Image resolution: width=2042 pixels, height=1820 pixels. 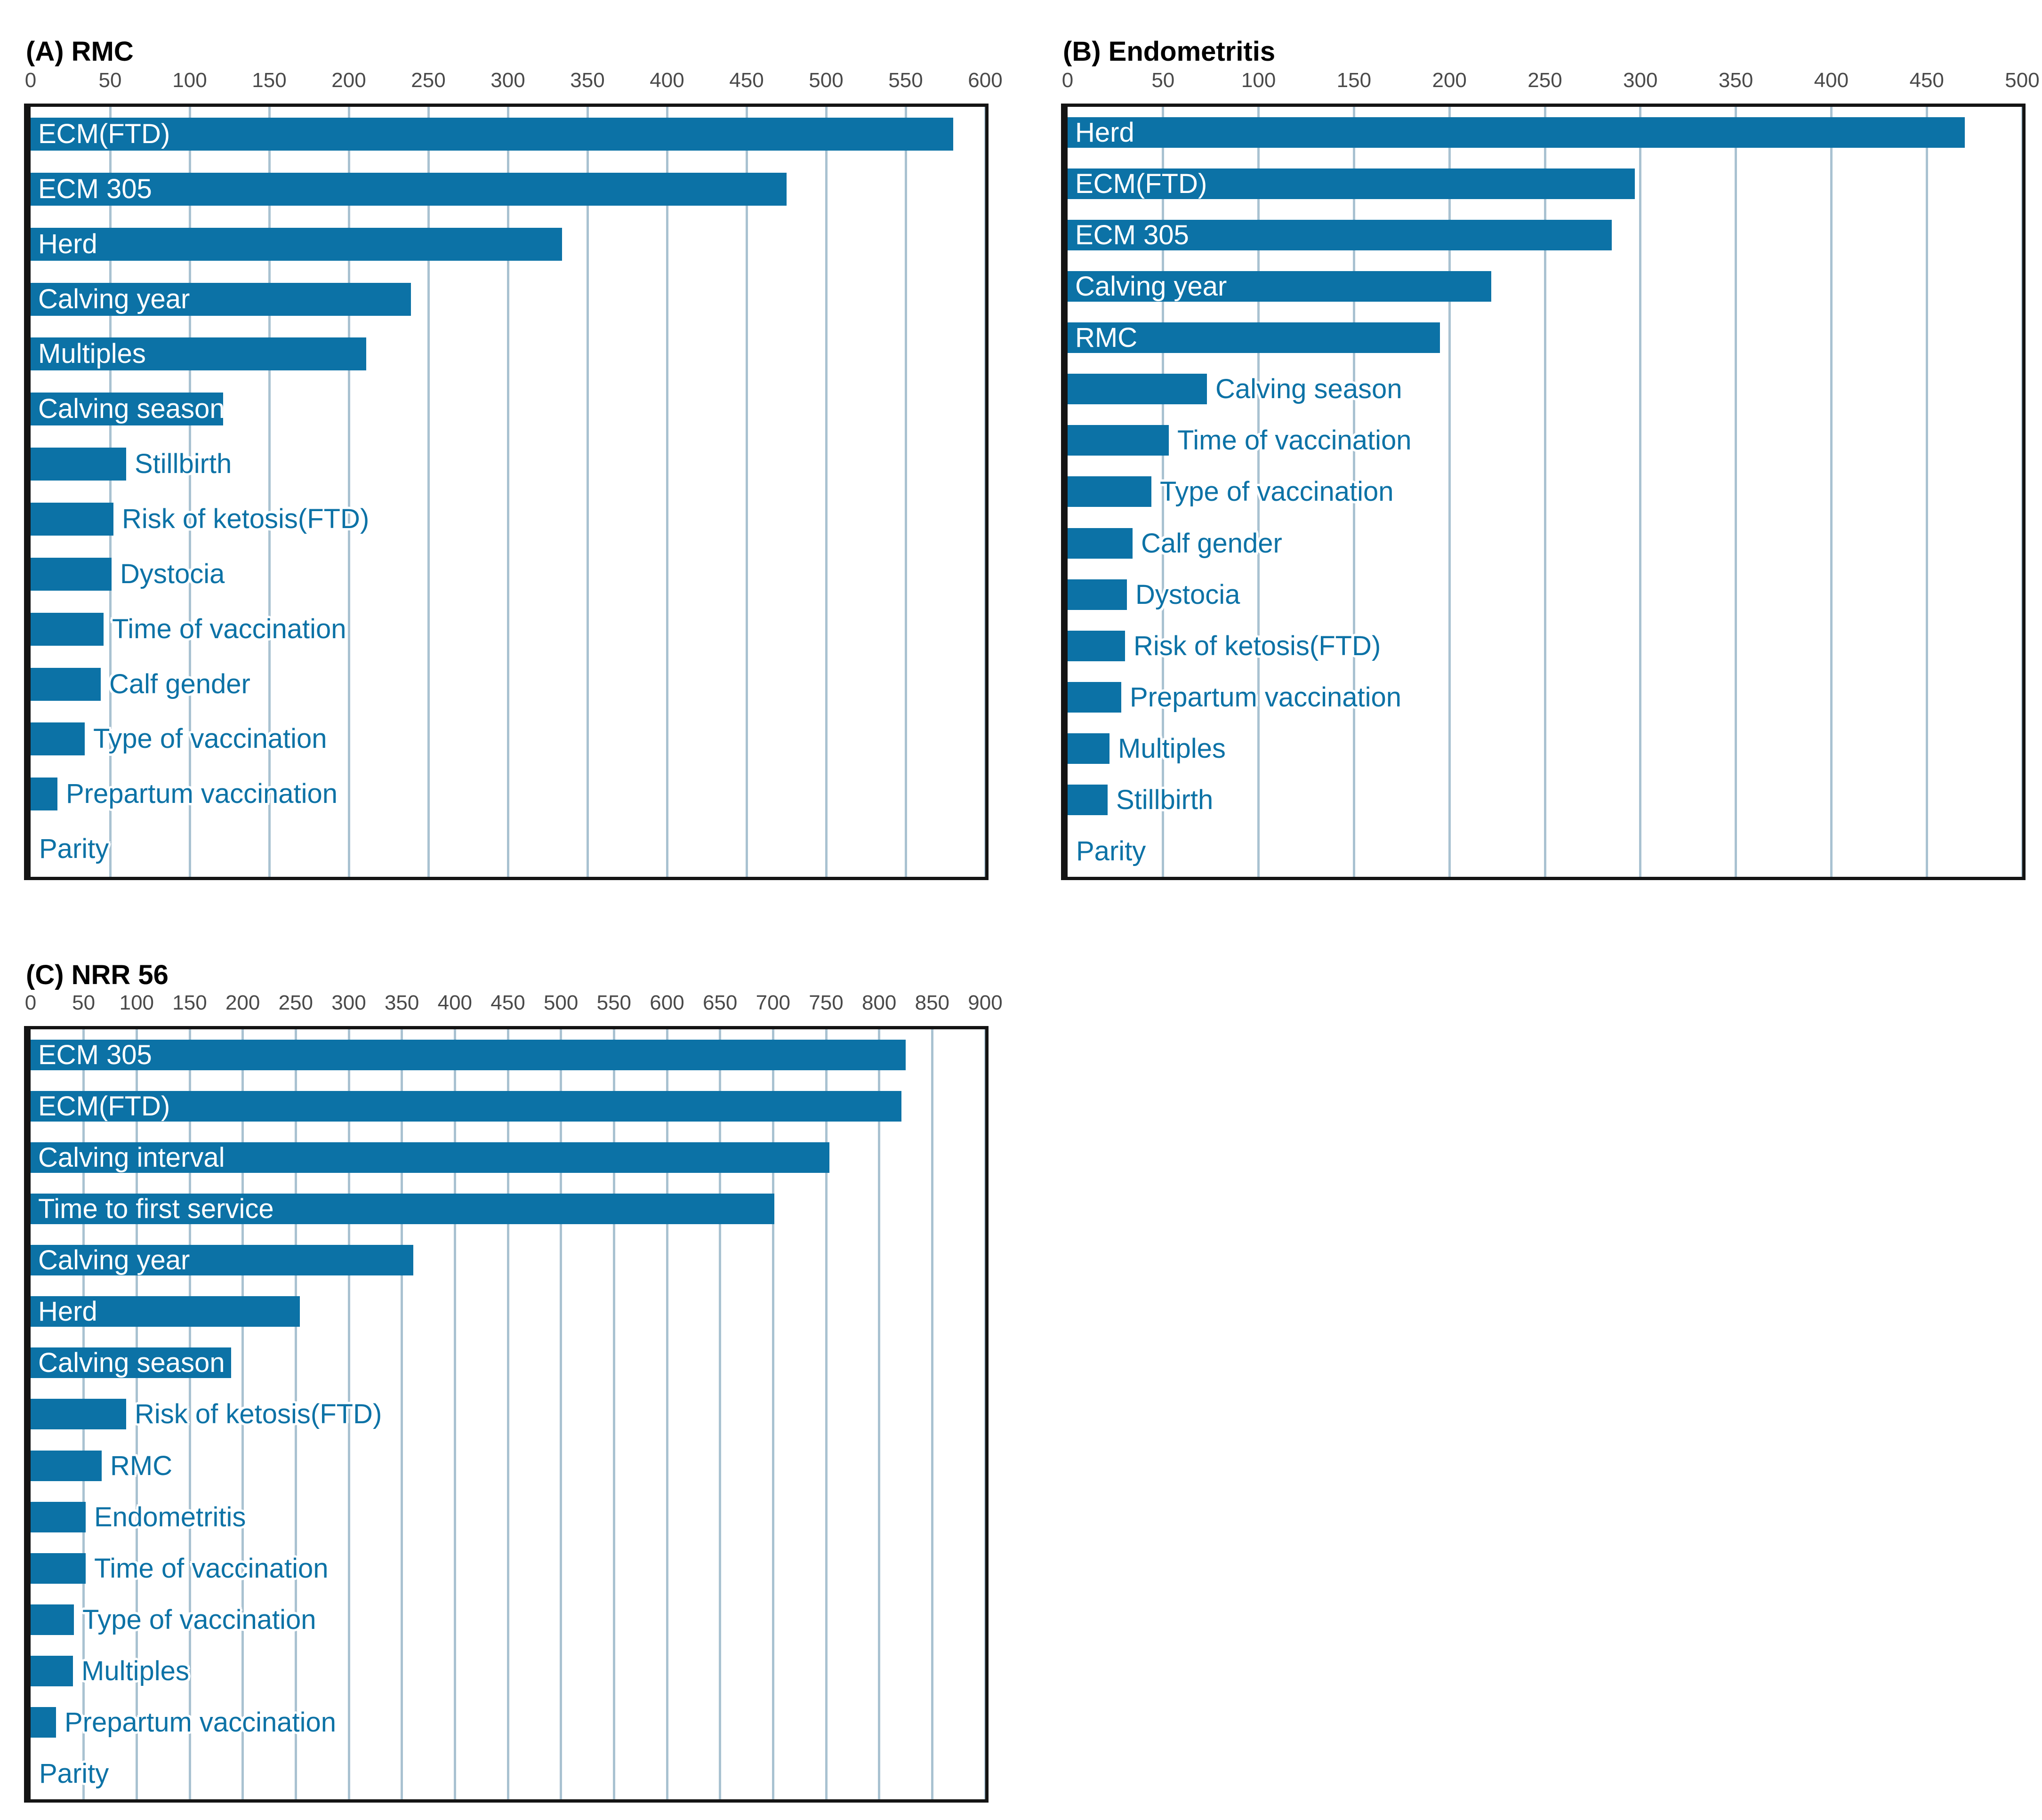 What do you see at coordinates (1141, 183) in the screenshot?
I see `bar-label: ECM(FTD)` at bounding box center [1141, 183].